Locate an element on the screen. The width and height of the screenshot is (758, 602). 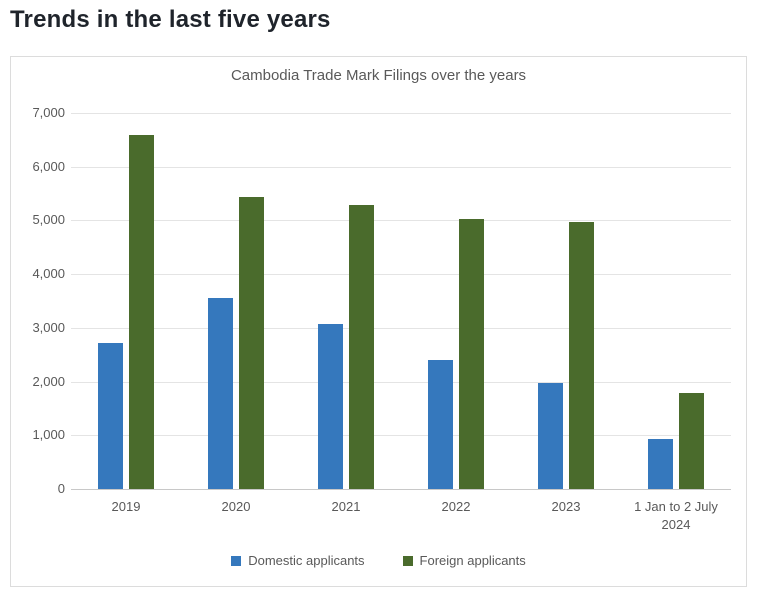
chart-legend: Domestic applicants Foreign applicants is located at coordinates (378, 560).